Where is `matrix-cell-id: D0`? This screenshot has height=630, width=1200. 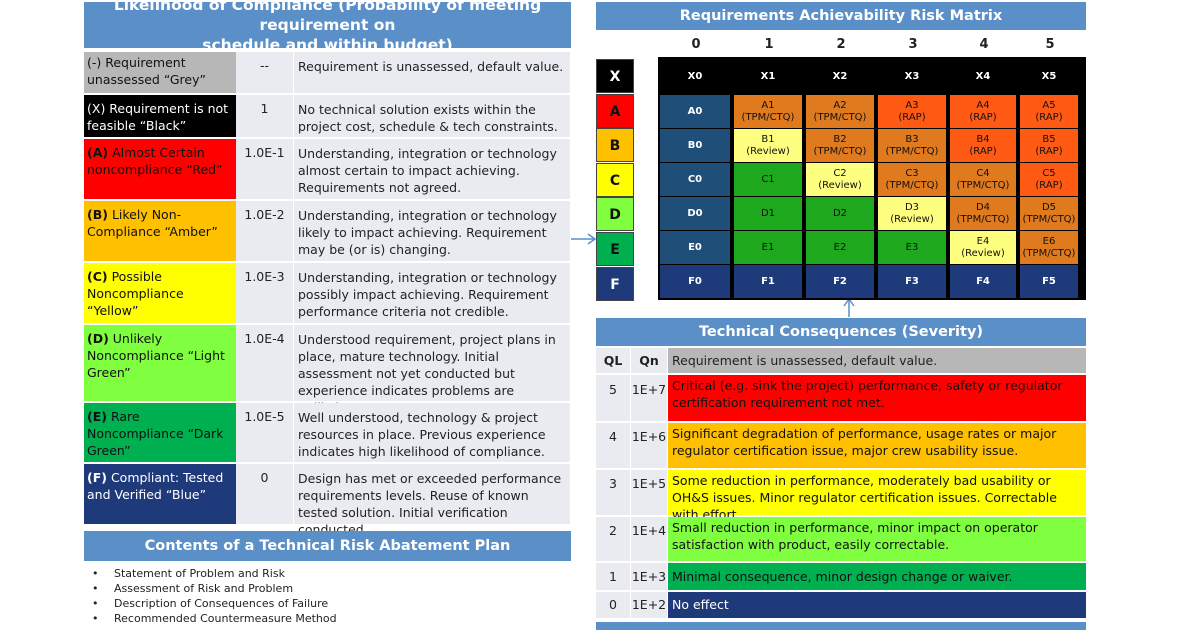
matrix-cell-id: D0 is located at coordinates (695, 213).